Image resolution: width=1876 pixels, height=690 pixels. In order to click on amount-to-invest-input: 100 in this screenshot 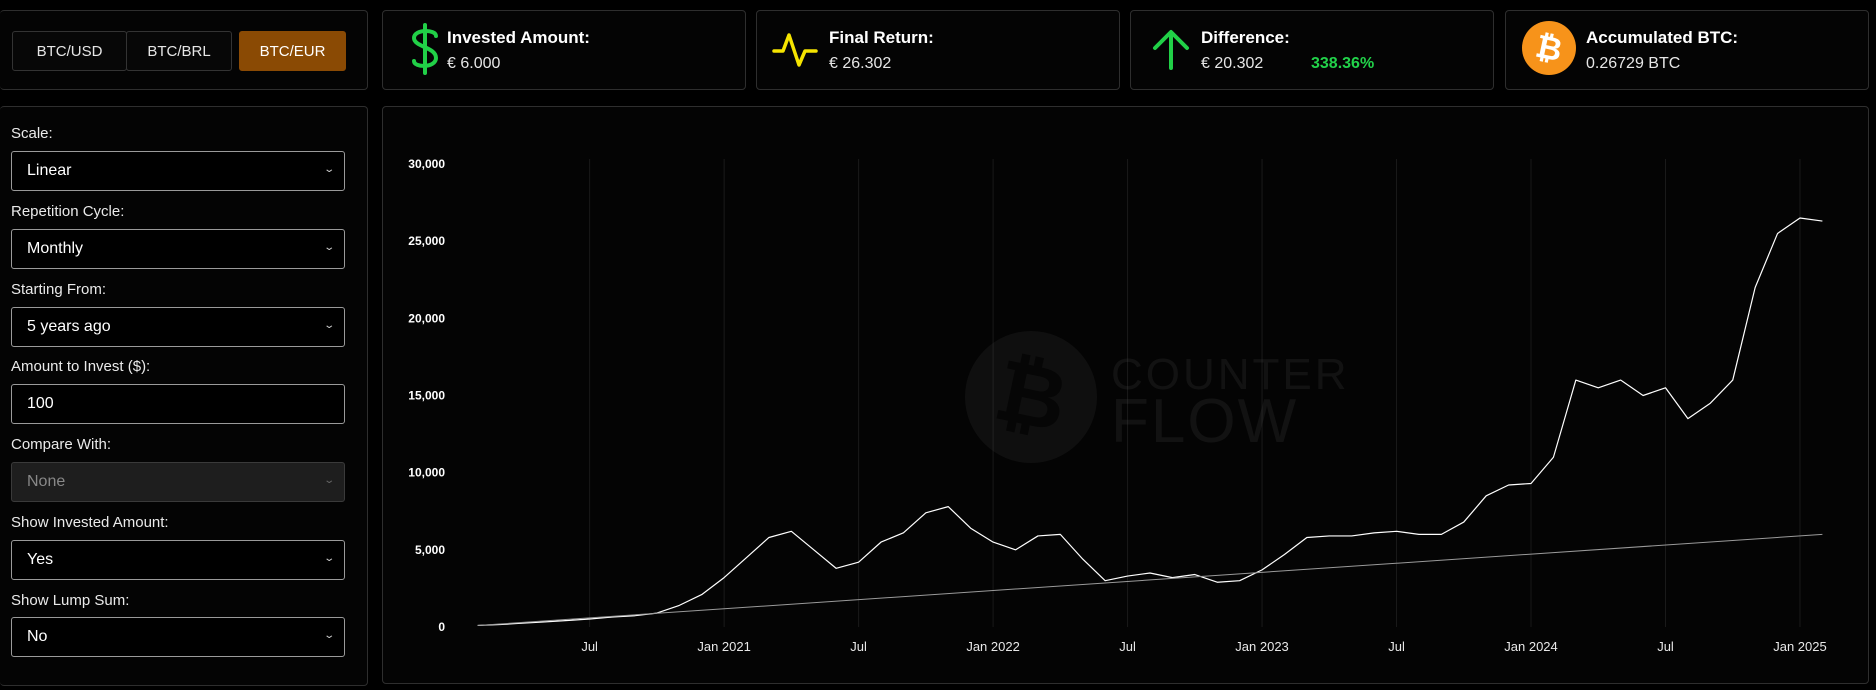, I will do `click(178, 404)`.